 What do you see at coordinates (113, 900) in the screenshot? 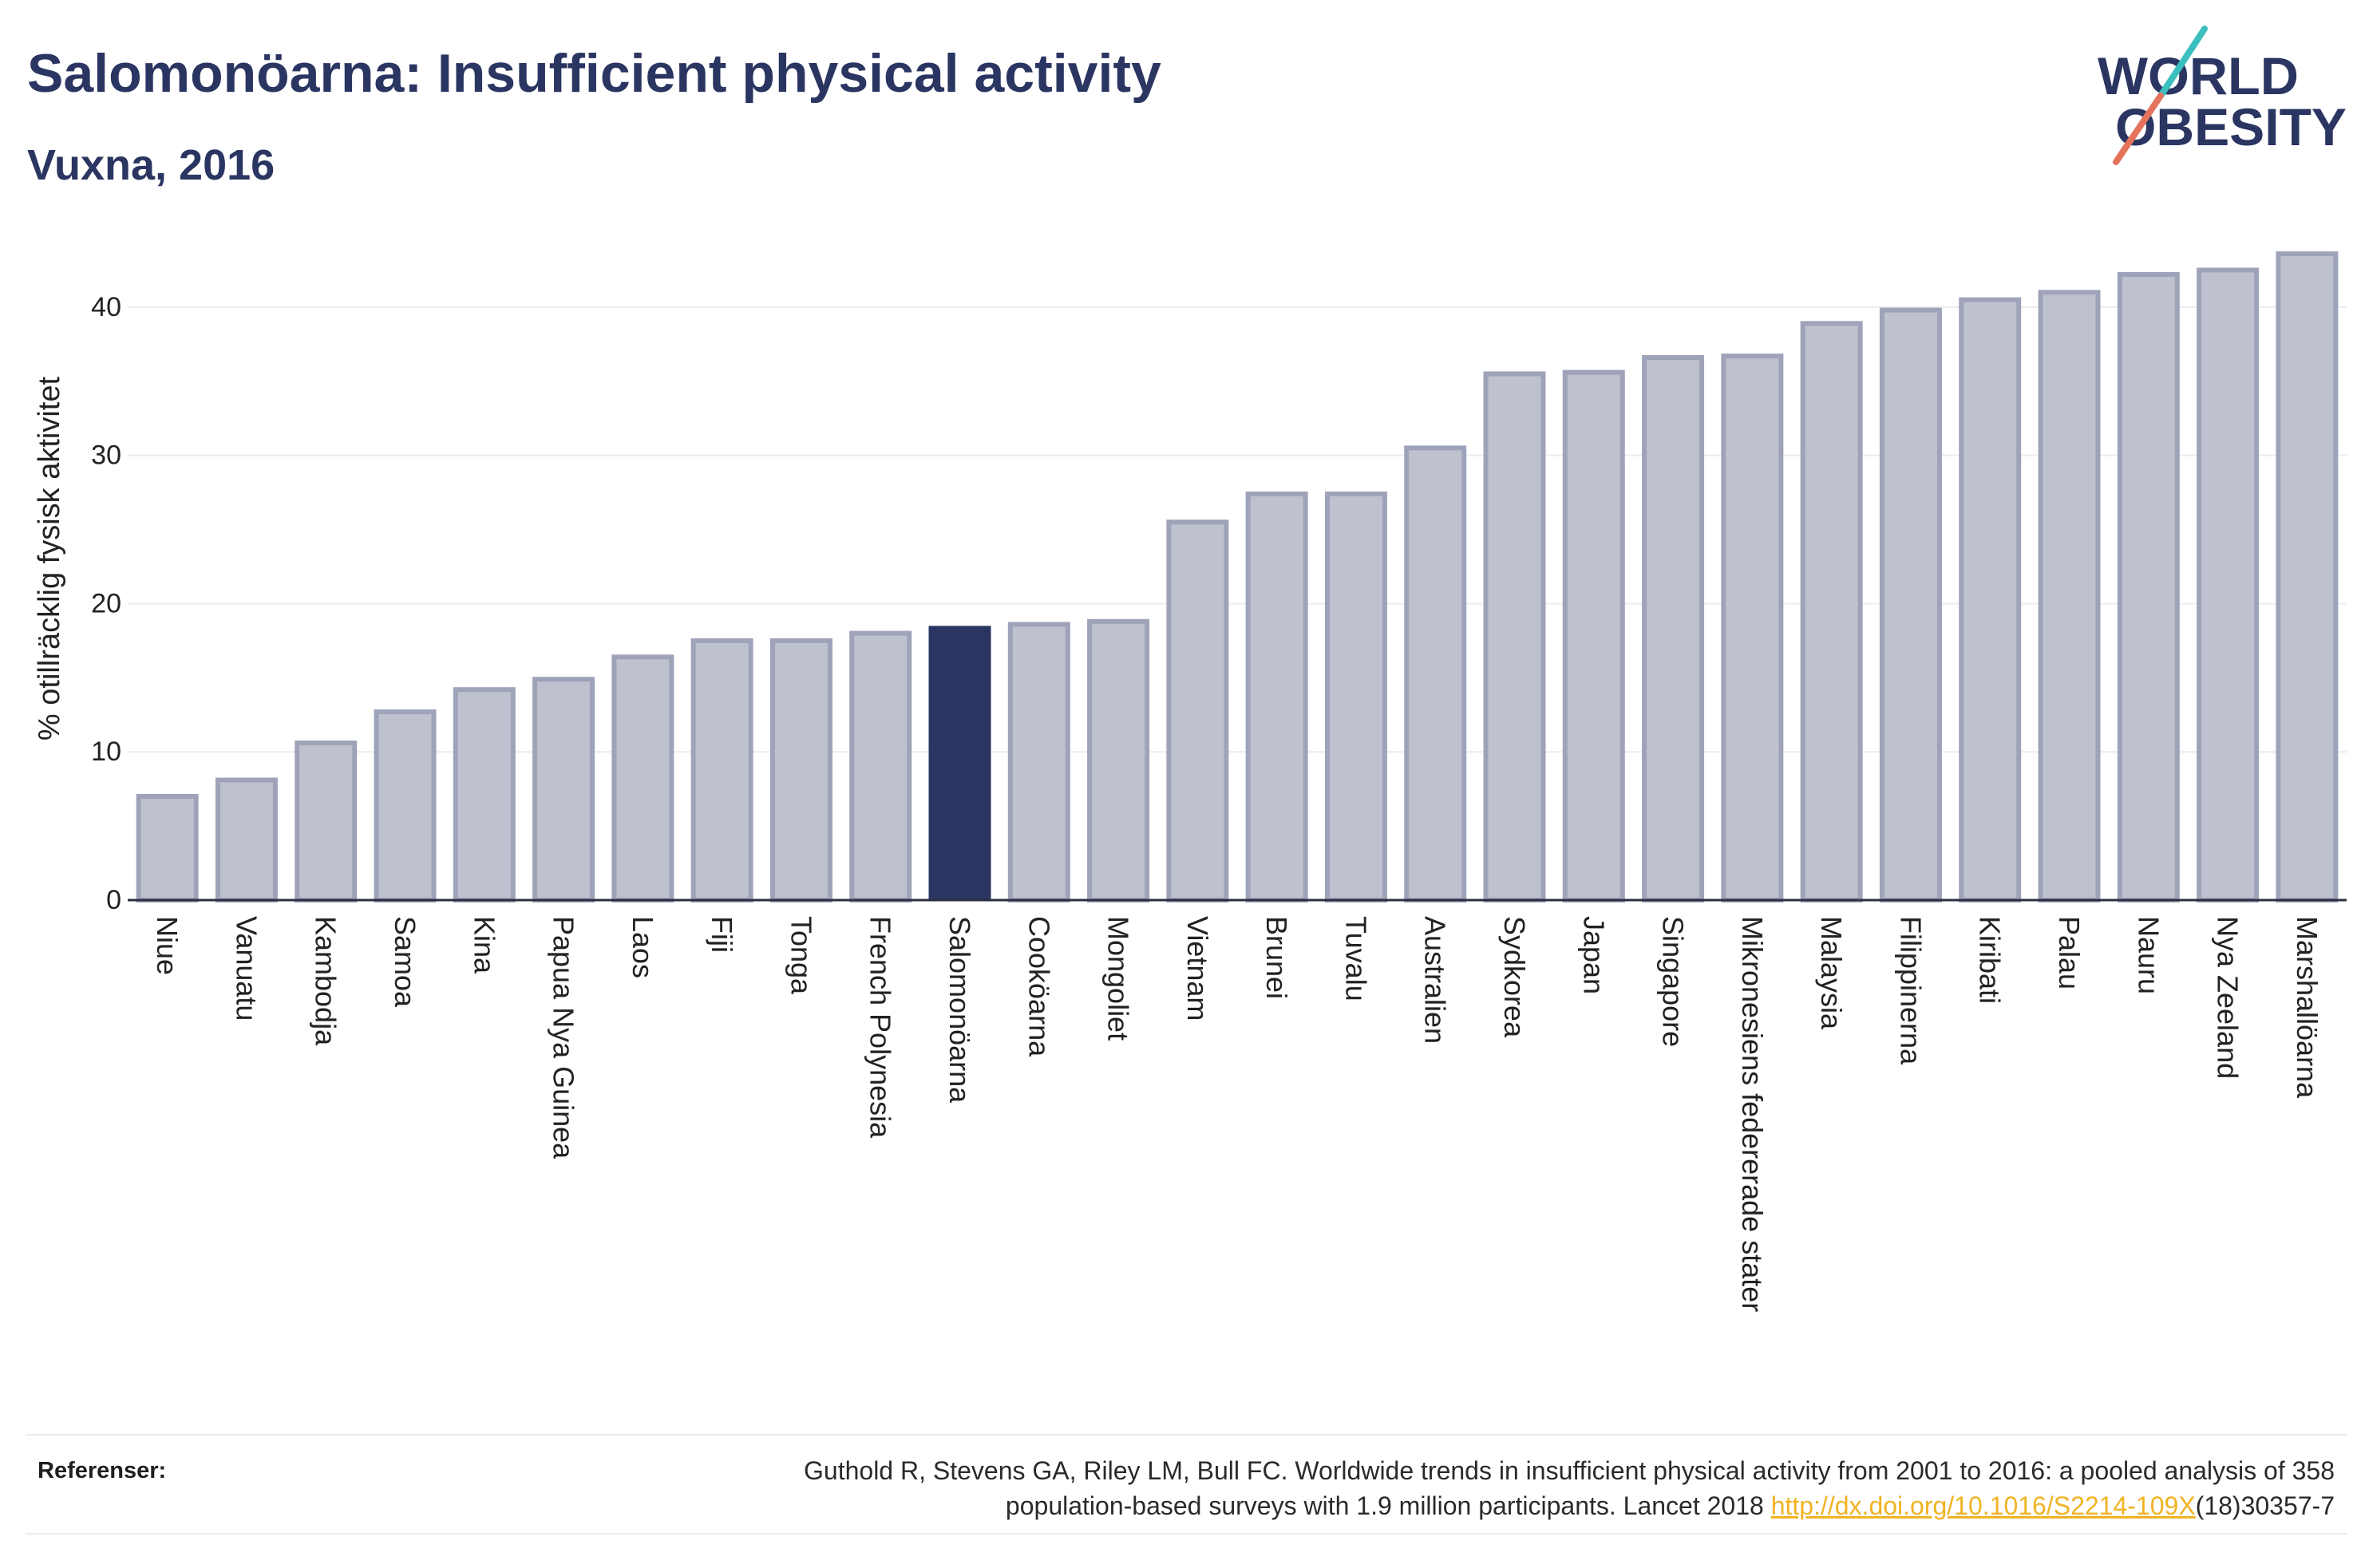
I see `y-tick-label: 0` at bounding box center [113, 900].